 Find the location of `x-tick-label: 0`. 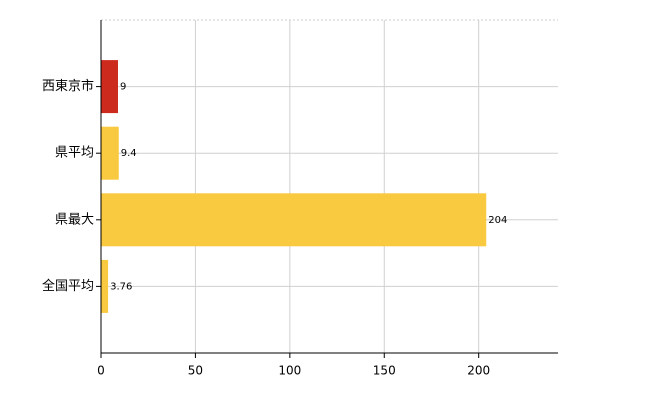

x-tick-label: 0 is located at coordinates (101, 371).